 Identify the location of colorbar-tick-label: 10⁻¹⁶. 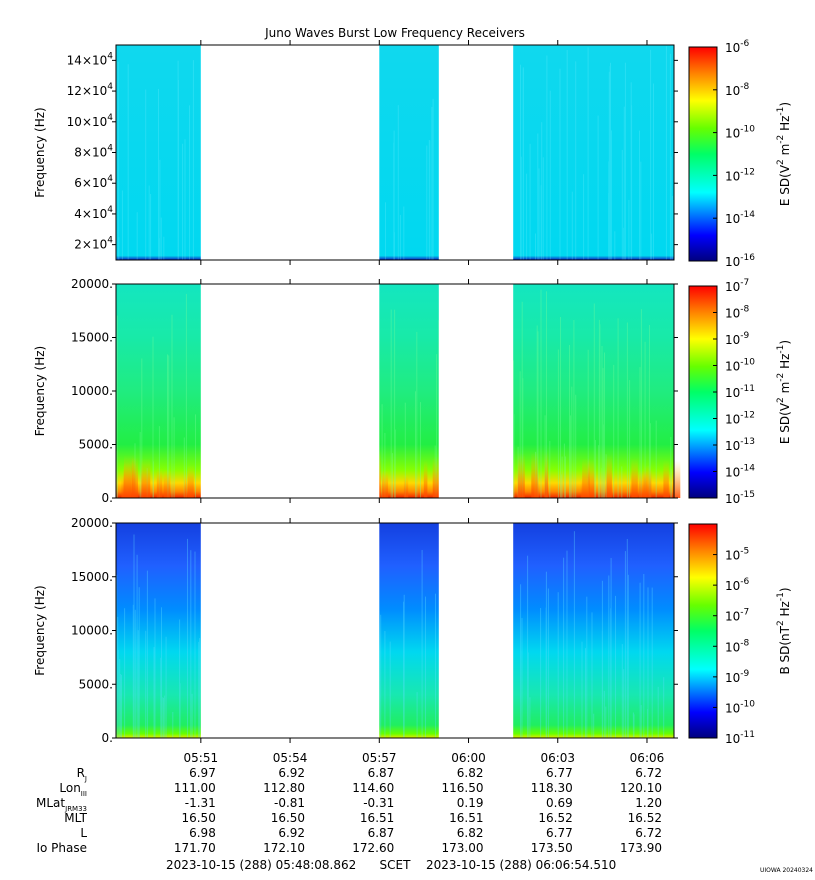
(740, 261).